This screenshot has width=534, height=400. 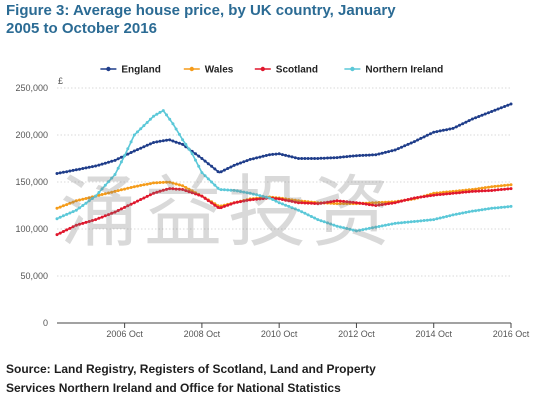 What do you see at coordinates (202, 334) in the screenshot?
I see `x-tick-label: 2008 Oct` at bounding box center [202, 334].